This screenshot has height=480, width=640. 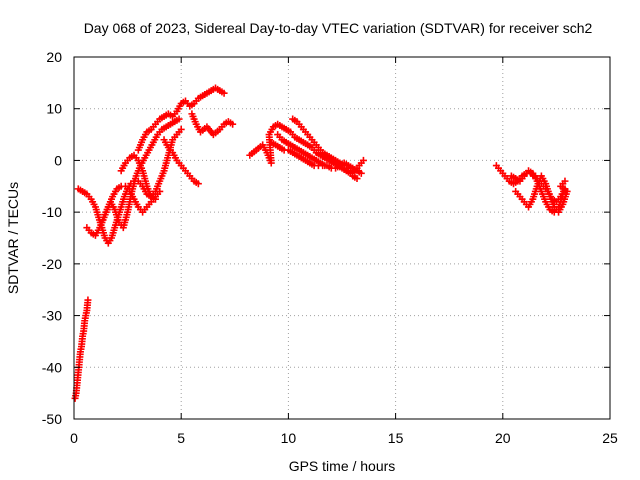 What do you see at coordinates (181, 438) in the screenshot?
I see `x-tick-label: 5` at bounding box center [181, 438].